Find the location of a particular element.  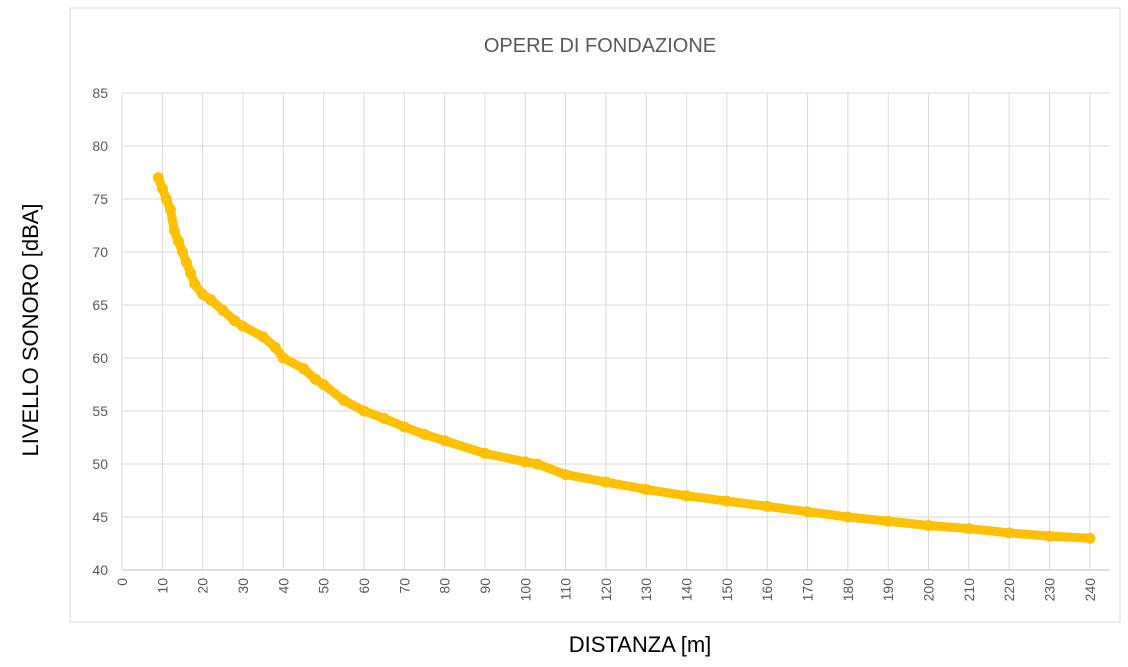

y-tick-label: 85 is located at coordinates (100, 93).